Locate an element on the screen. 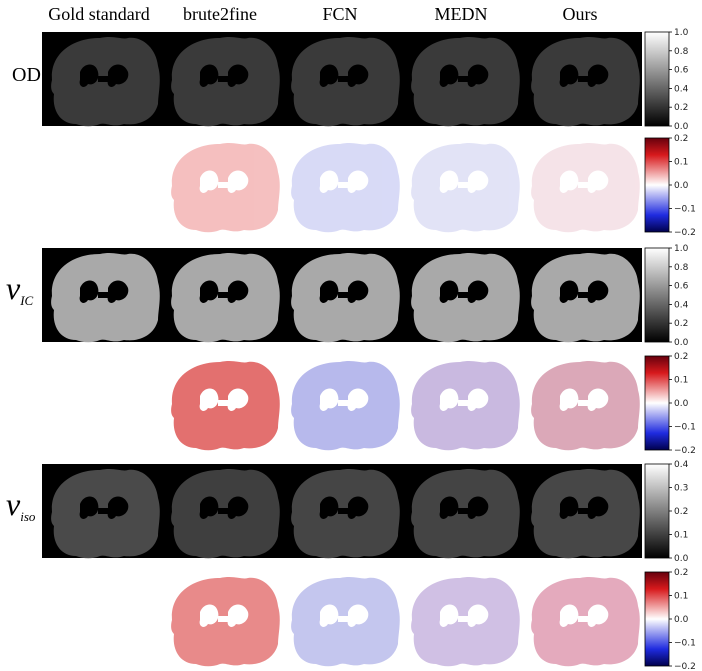 This screenshot has width=702, height=671. column-header-fcn: FCN is located at coordinates (340, 14).